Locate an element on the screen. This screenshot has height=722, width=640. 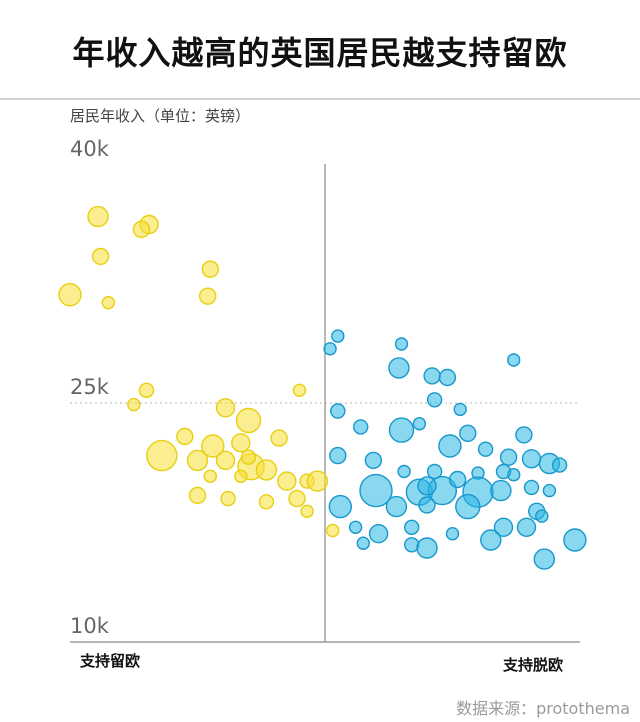
source-note: 数据来源：protothema is located at coordinates (543, 708).